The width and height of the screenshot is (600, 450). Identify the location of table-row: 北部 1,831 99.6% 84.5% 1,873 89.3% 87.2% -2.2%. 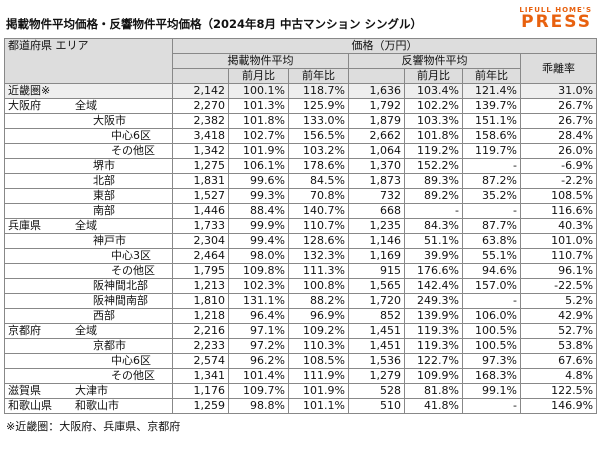
(301, 181).